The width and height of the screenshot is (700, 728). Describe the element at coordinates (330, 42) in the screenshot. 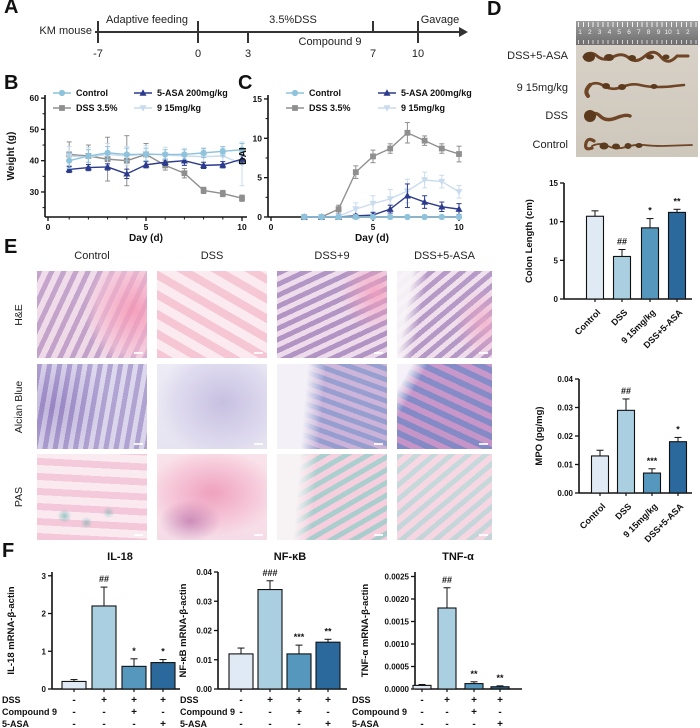

I see `timeline-phase-label: Compound 9` at that location.